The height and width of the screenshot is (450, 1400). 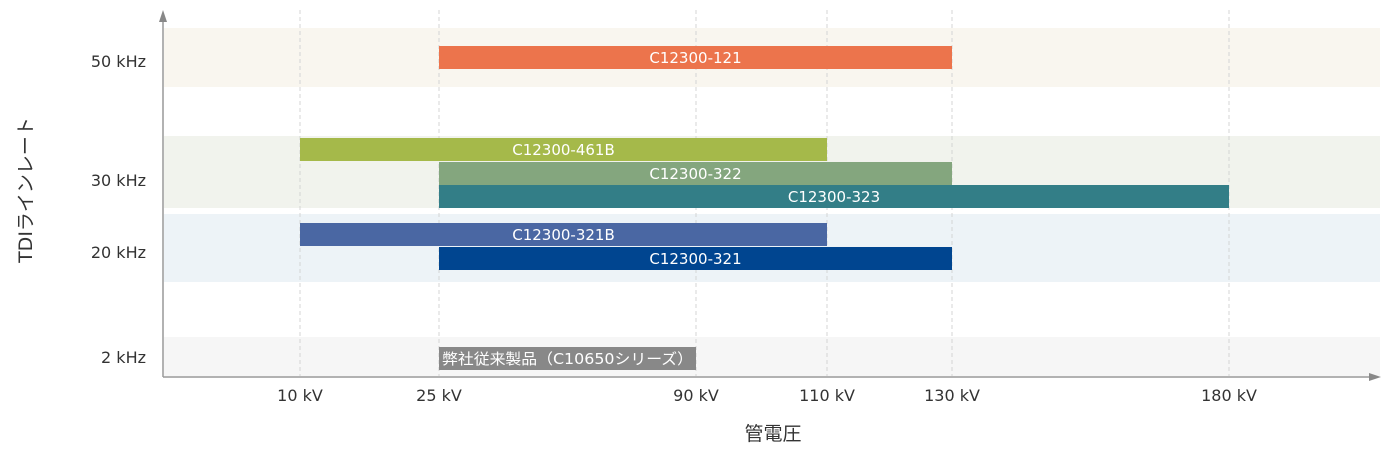 I want to click on bar-label: C12300-321, so click(x=695, y=259).